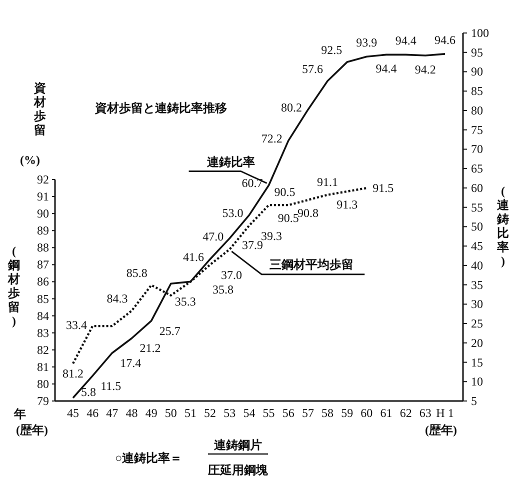 The height and width of the screenshot is (479, 517). I want to click on data-label: 17.4, so click(131, 363).